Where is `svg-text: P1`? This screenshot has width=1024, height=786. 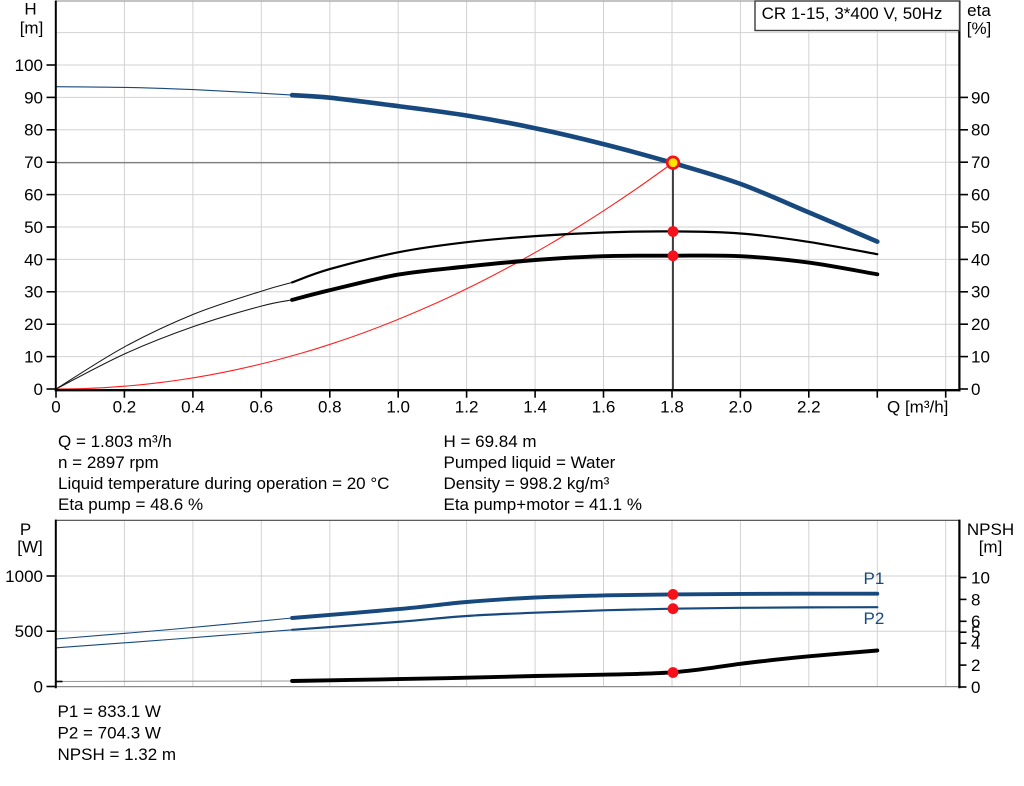 svg-text: P1 is located at coordinates (874, 578).